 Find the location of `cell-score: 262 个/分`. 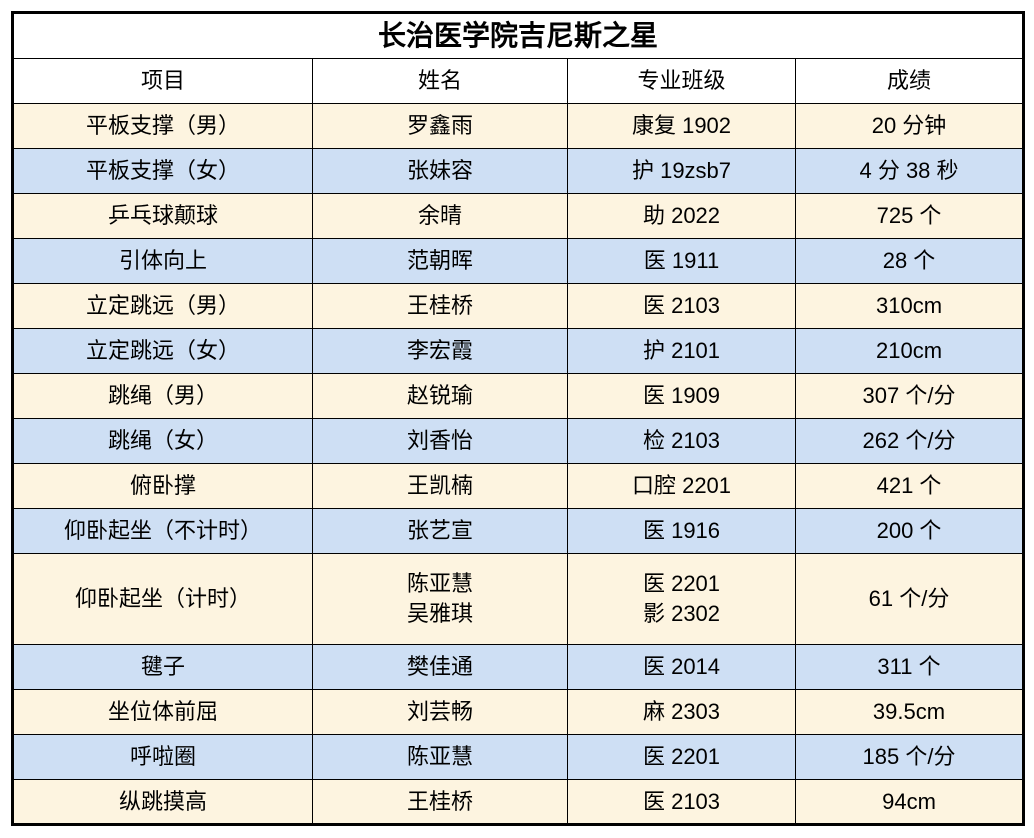

cell-score: 262 个/分 is located at coordinates (909, 441).